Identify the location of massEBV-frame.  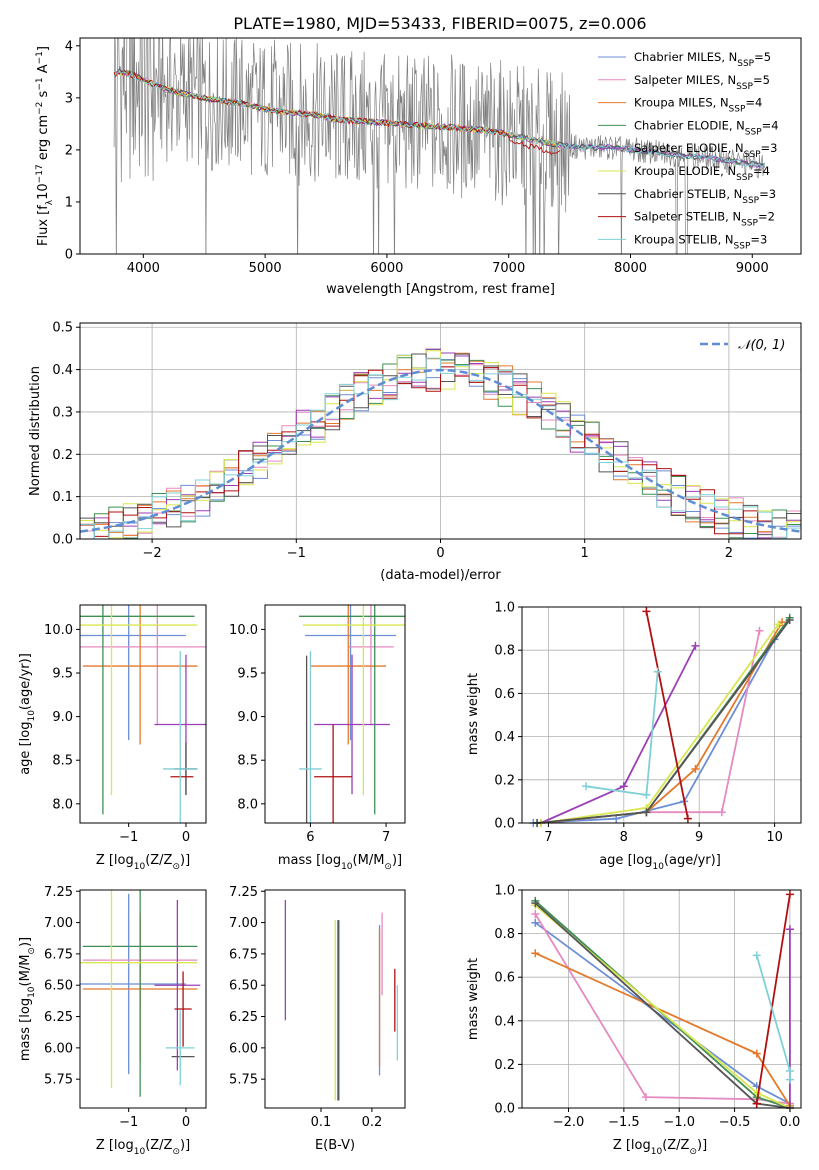
(335, 999).